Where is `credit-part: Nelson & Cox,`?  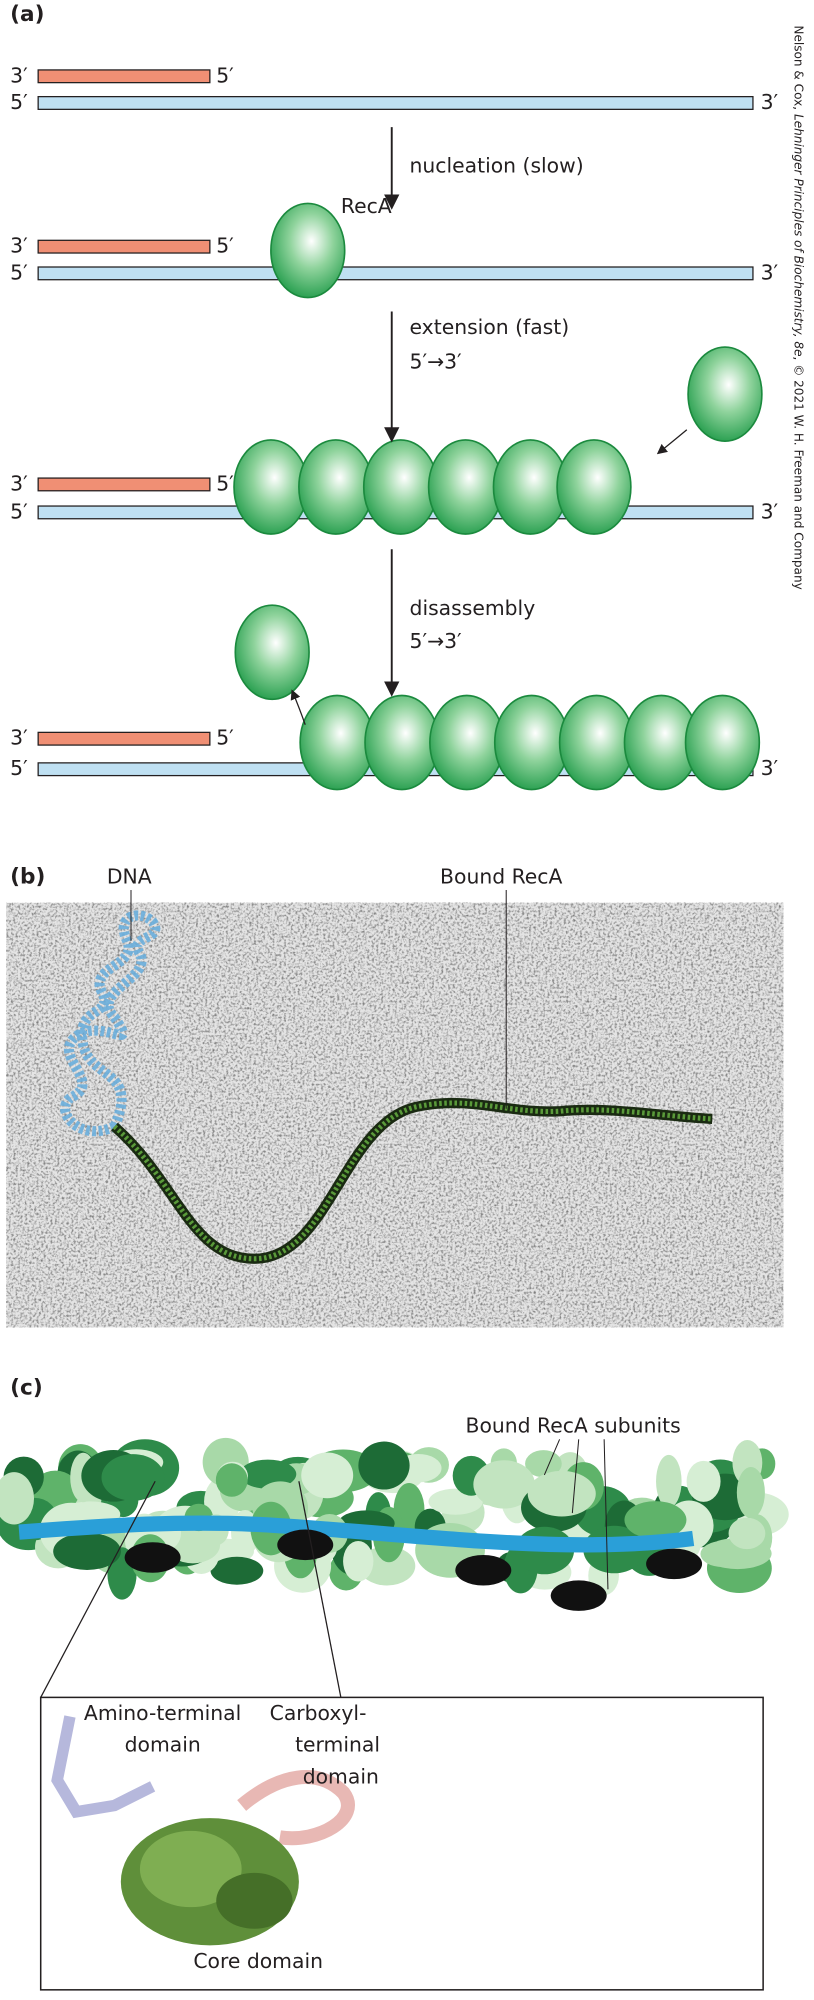
credit-part: Nelson & Cox, is located at coordinates (799, 69).